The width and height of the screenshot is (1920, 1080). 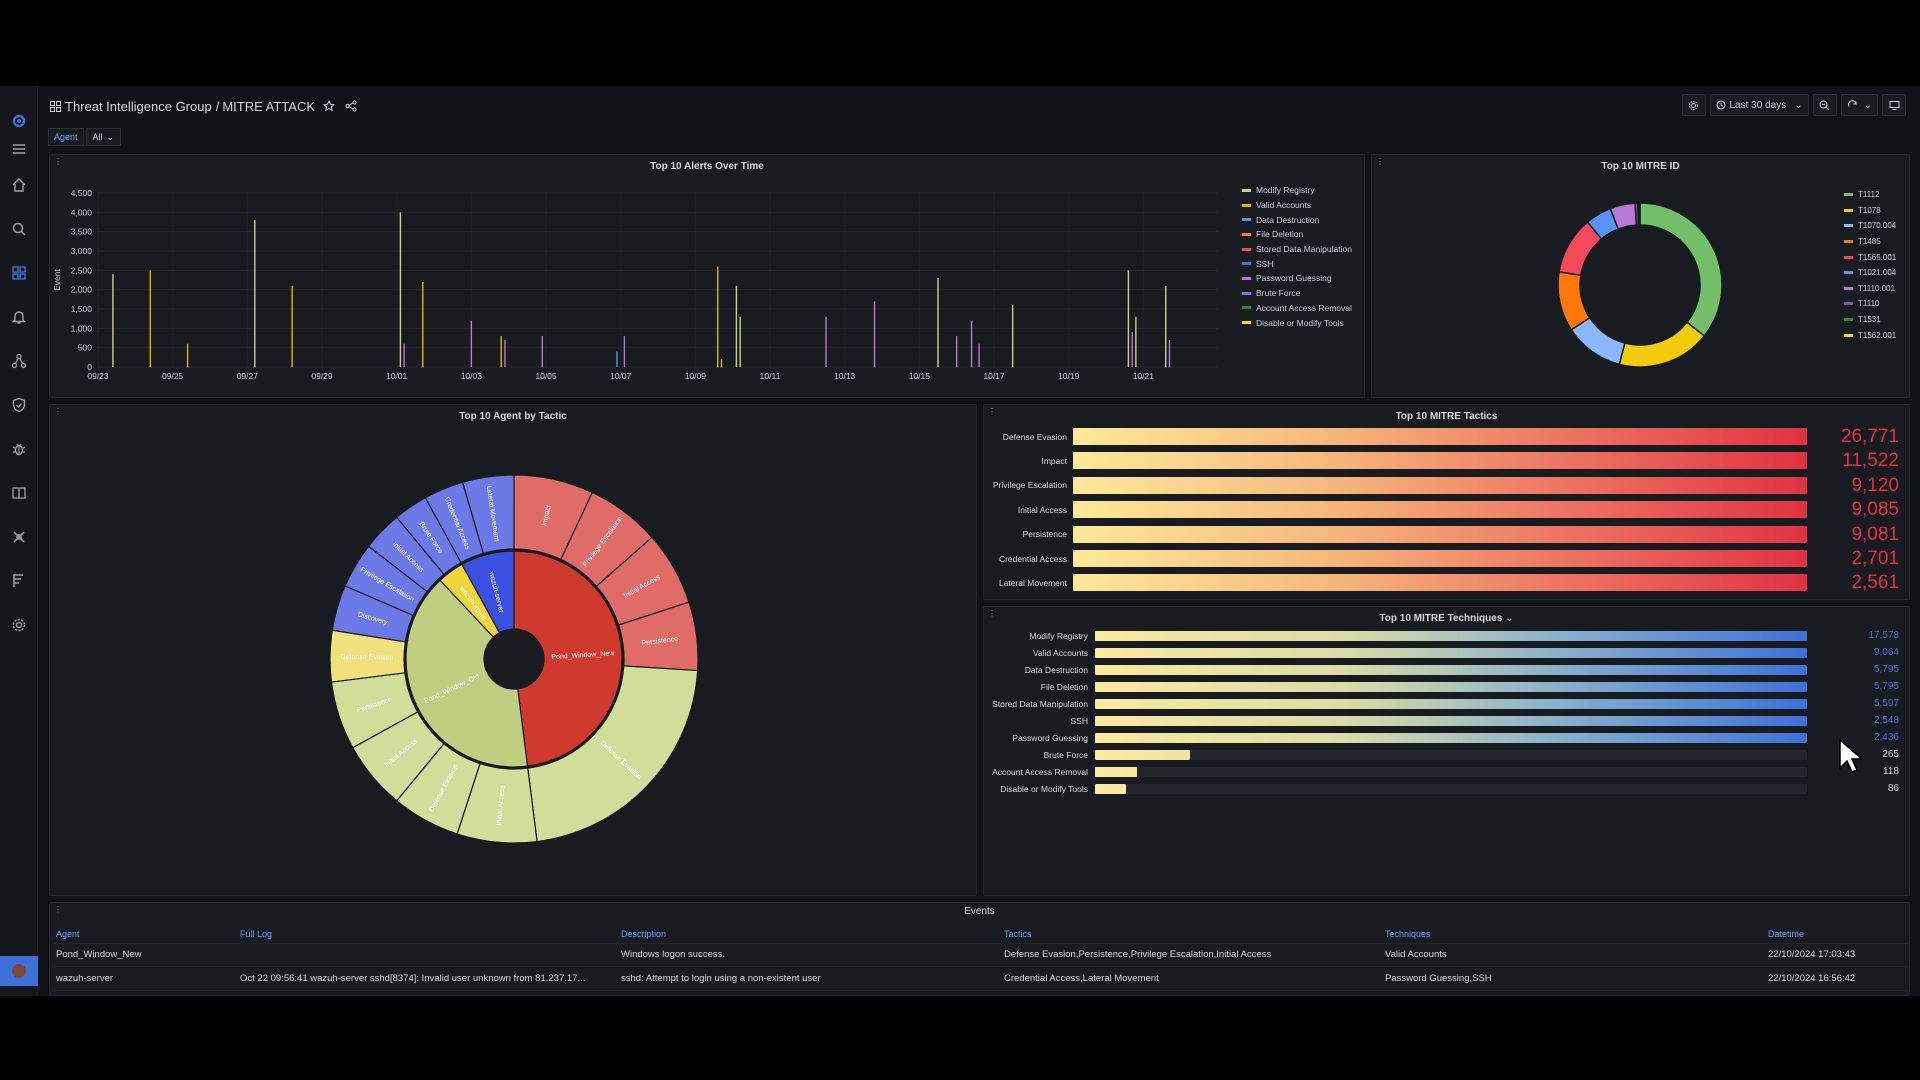 What do you see at coordinates (19, 537) in the screenshot?
I see `integrations-icon` at bounding box center [19, 537].